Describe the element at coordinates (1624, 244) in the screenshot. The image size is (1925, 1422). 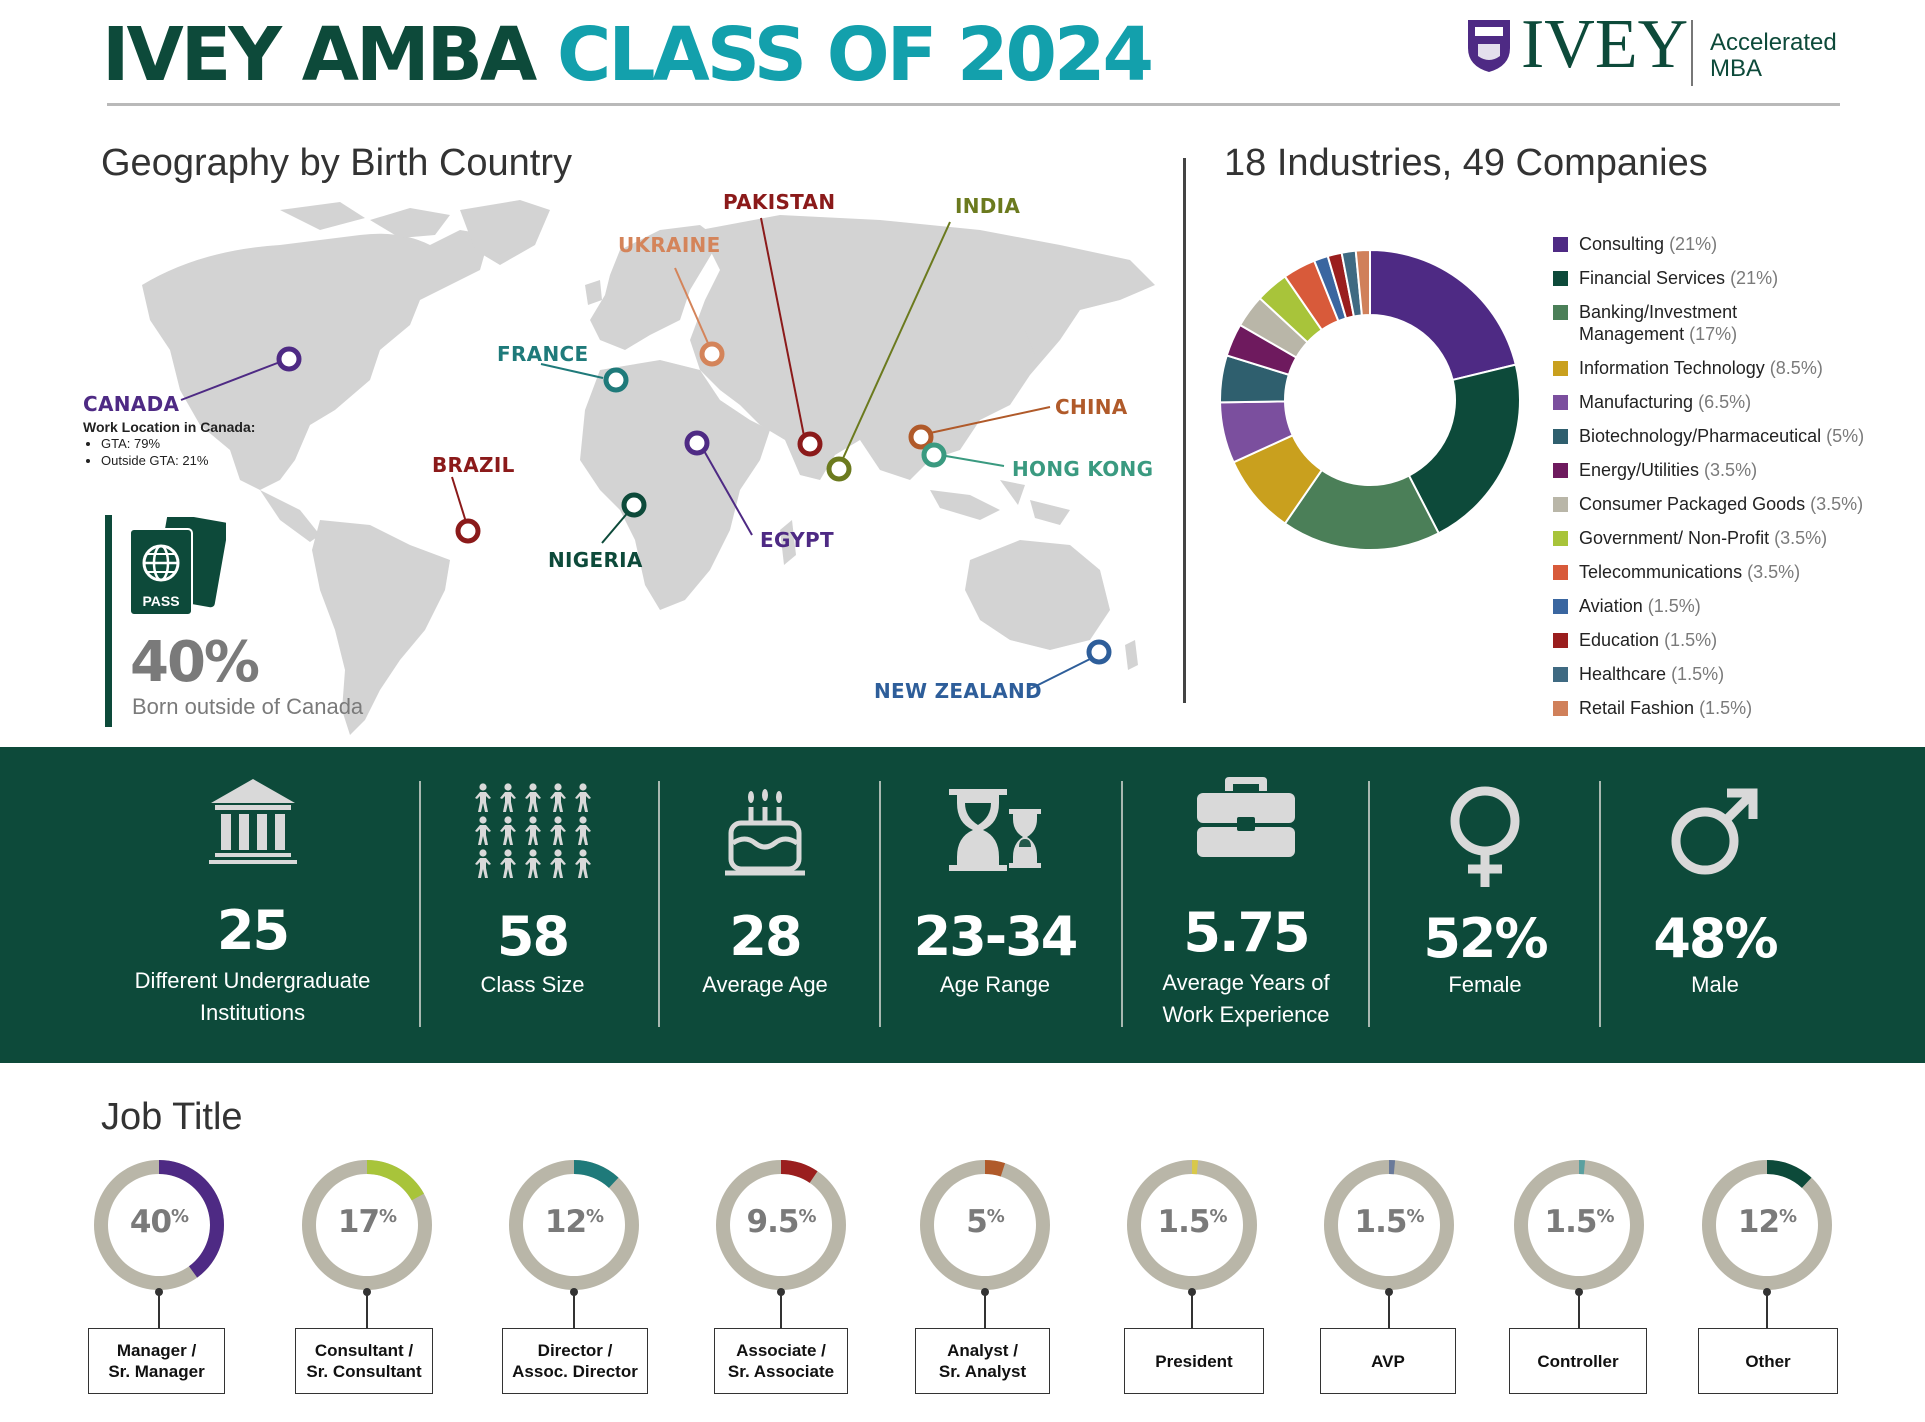
I see `legend-label: Consulting` at that location.